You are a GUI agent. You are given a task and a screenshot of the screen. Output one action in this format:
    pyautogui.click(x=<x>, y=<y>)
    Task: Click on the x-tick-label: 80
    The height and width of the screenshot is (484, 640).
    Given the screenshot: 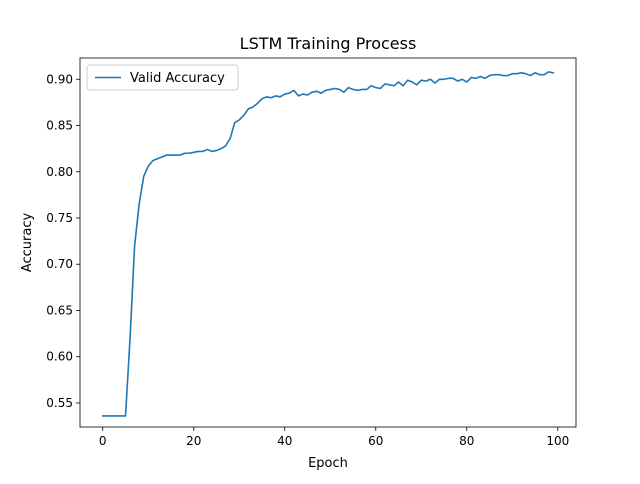 What is the action you would take?
    pyautogui.click(x=466, y=441)
    